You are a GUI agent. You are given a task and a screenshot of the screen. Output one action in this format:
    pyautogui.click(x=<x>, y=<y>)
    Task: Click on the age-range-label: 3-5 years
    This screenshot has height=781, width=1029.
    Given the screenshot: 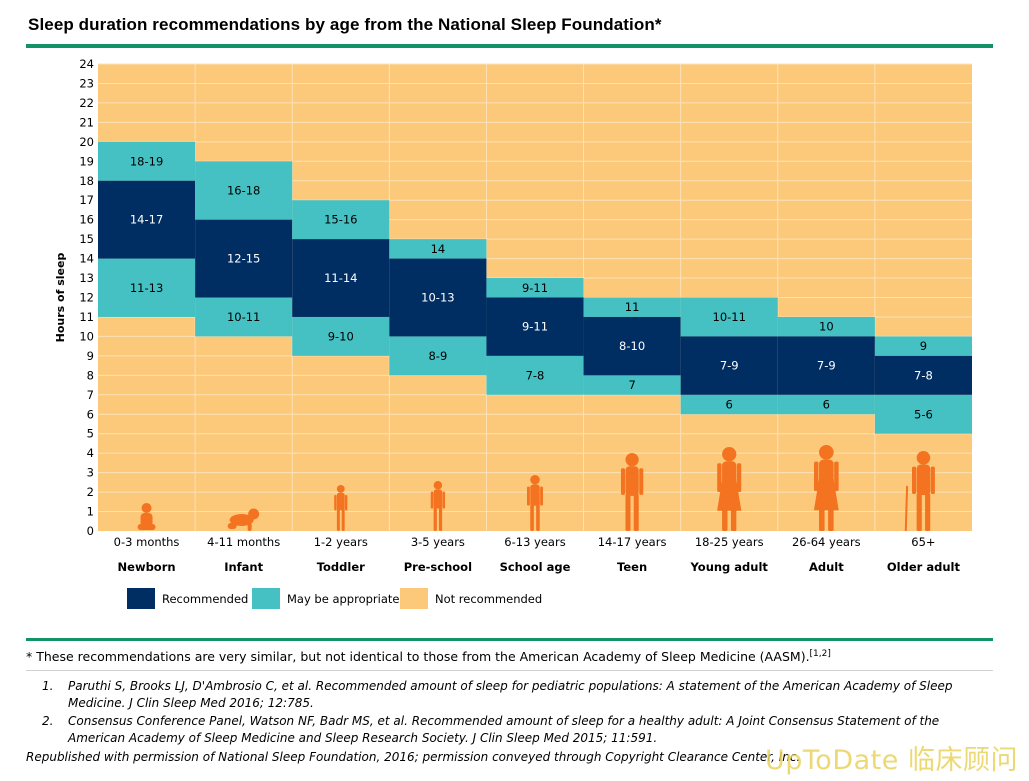 What is the action you would take?
    pyautogui.click(x=438, y=542)
    